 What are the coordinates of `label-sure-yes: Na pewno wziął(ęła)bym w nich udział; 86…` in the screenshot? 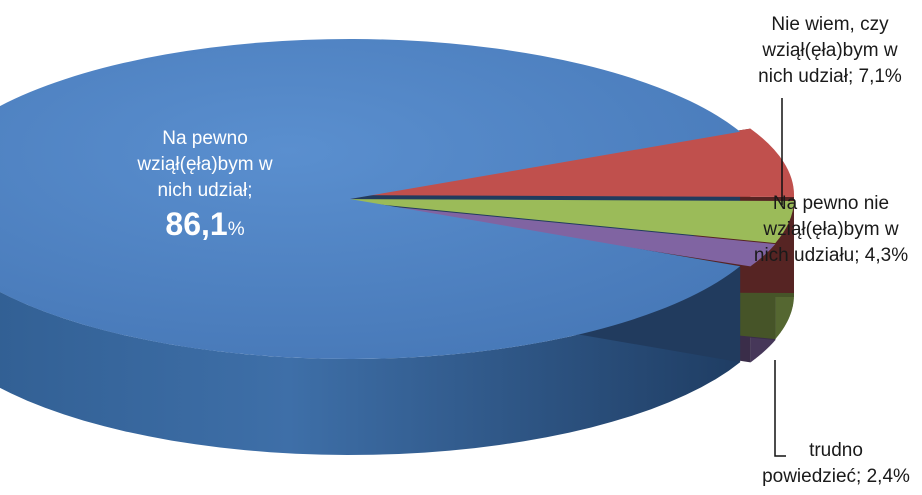 It's located at (205, 185).